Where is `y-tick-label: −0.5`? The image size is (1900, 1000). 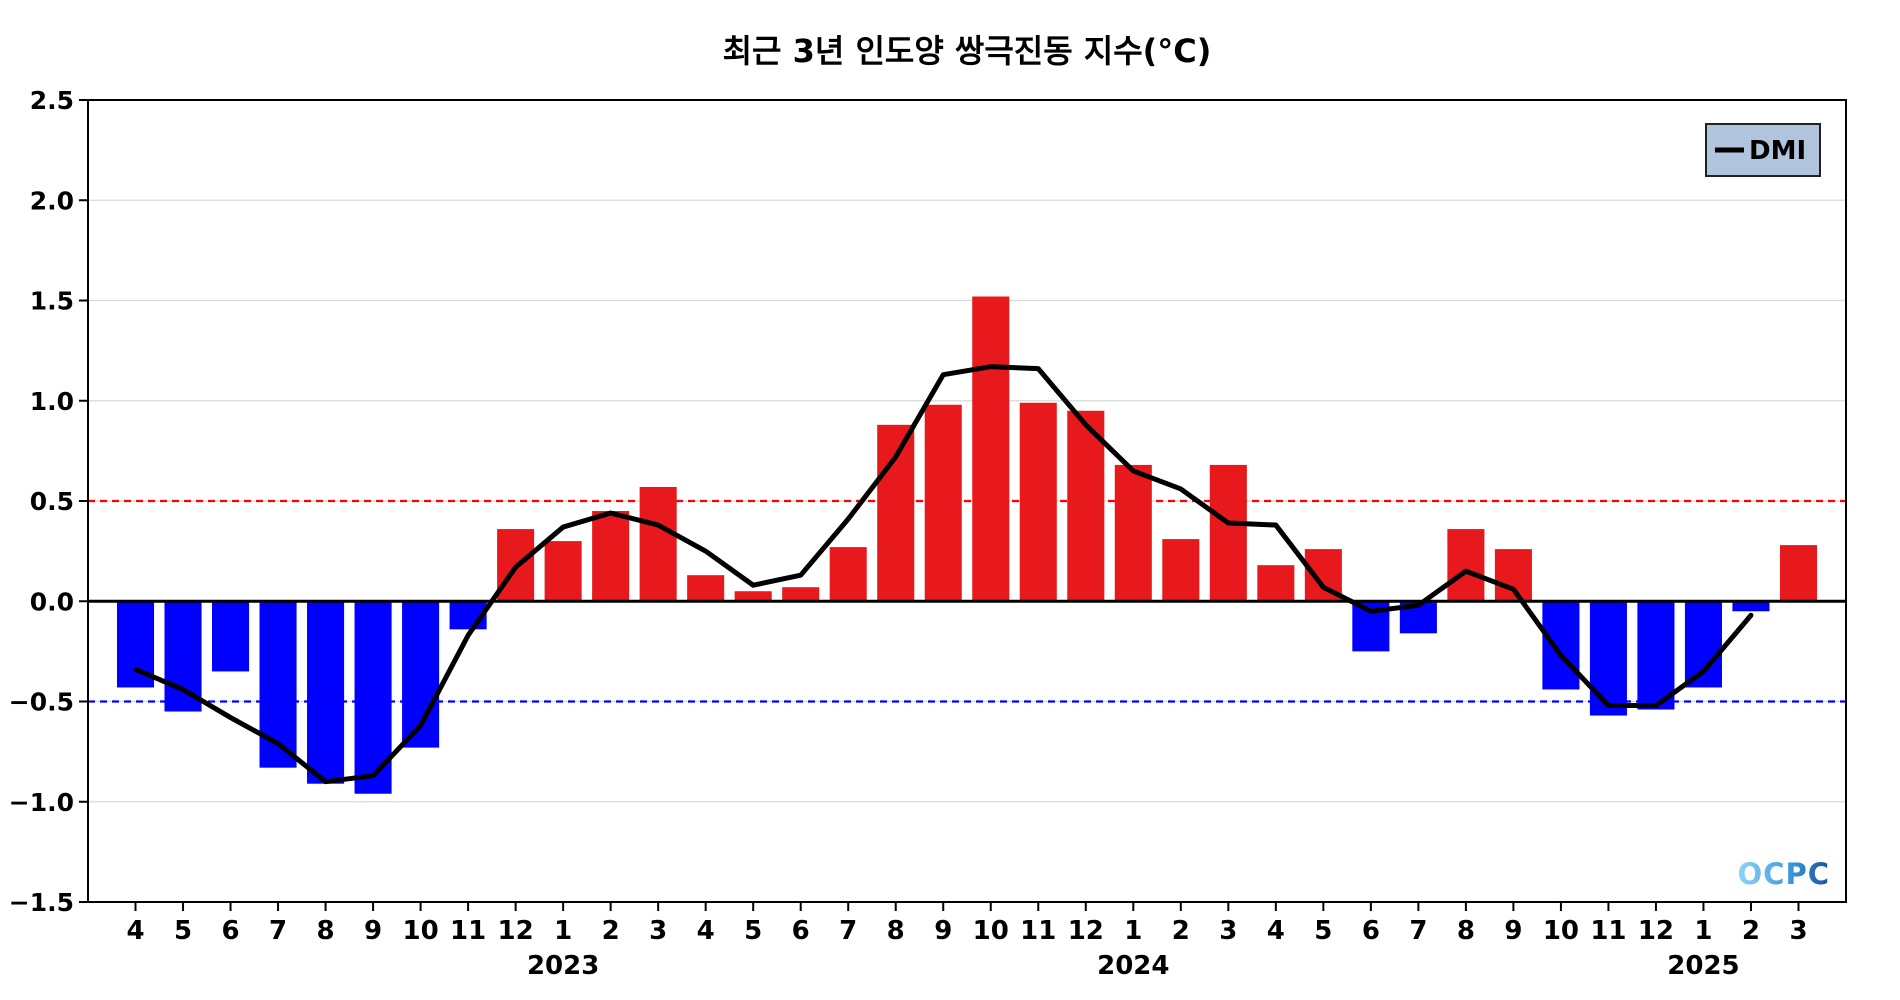
y-tick-label: −0.5 is located at coordinates (41, 702).